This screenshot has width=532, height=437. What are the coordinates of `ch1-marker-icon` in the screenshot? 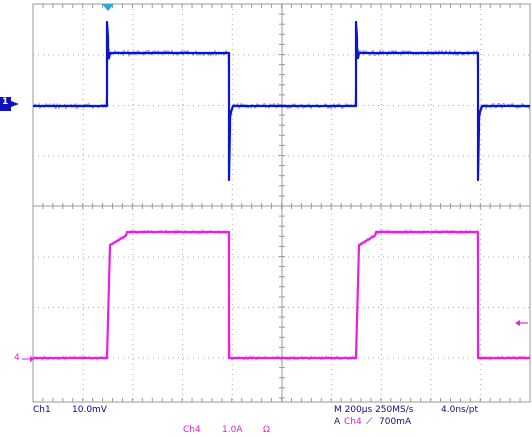 It's located at (9, 104).